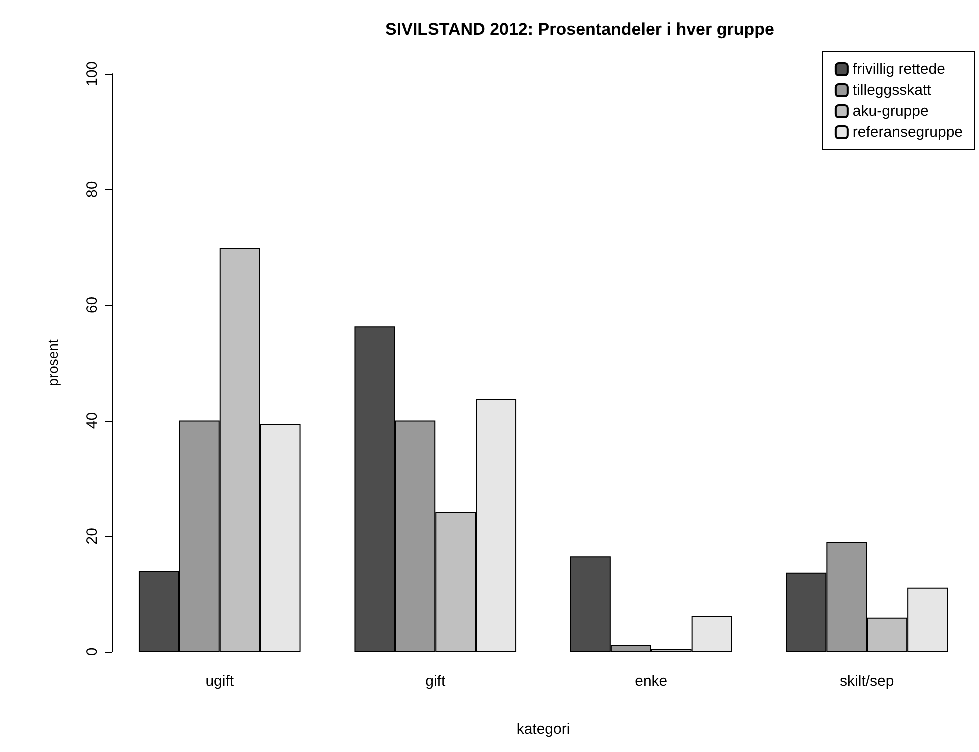 Image resolution: width=979 pixels, height=752 pixels. I want to click on y-tick-label: 0, so click(92, 652).